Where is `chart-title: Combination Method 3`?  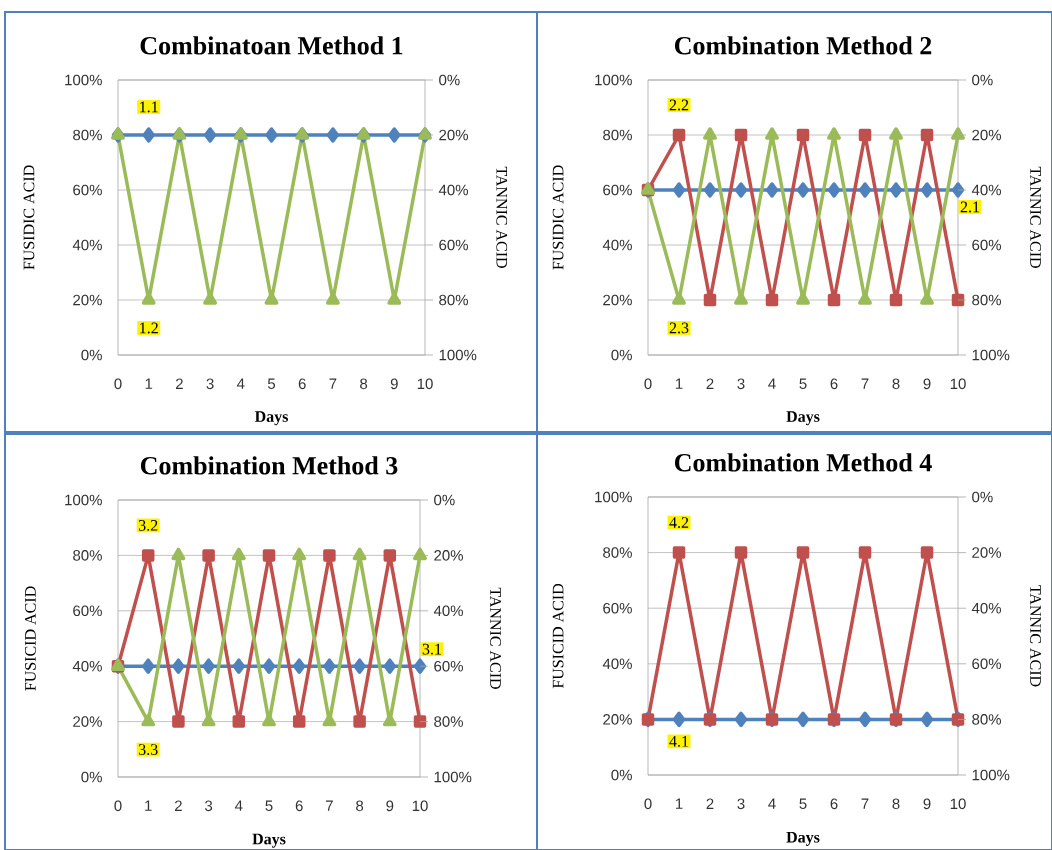 chart-title: Combination Method 3 is located at coordinates (269, 465).